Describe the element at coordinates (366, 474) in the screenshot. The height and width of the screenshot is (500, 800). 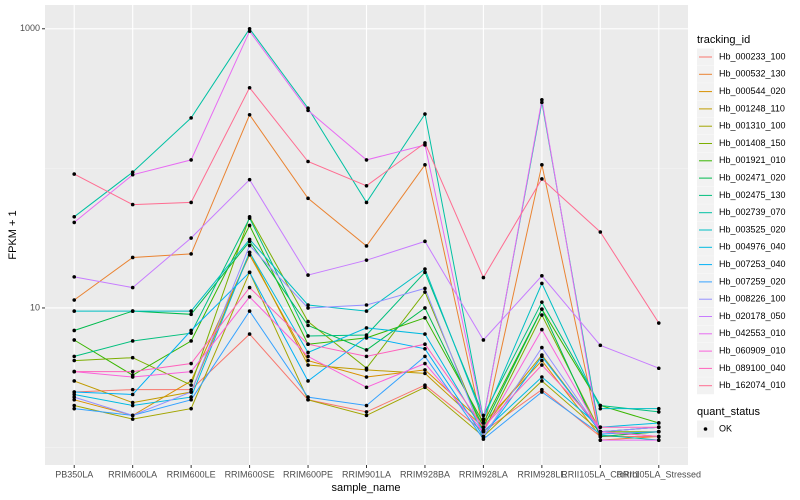
I see `x-tick-label: RRIM901LA` at that location.